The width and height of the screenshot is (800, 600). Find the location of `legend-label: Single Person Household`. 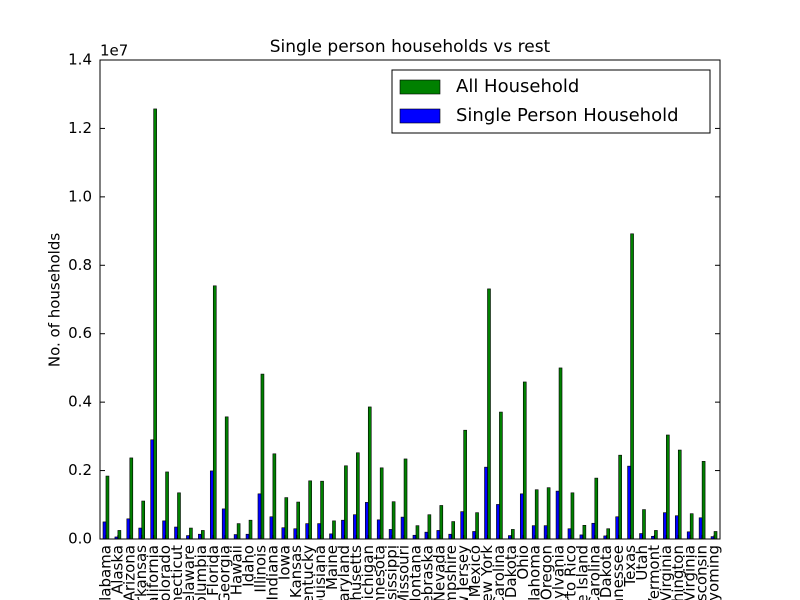

legend-label: Single Person Household is located at coordinates (567, 115).